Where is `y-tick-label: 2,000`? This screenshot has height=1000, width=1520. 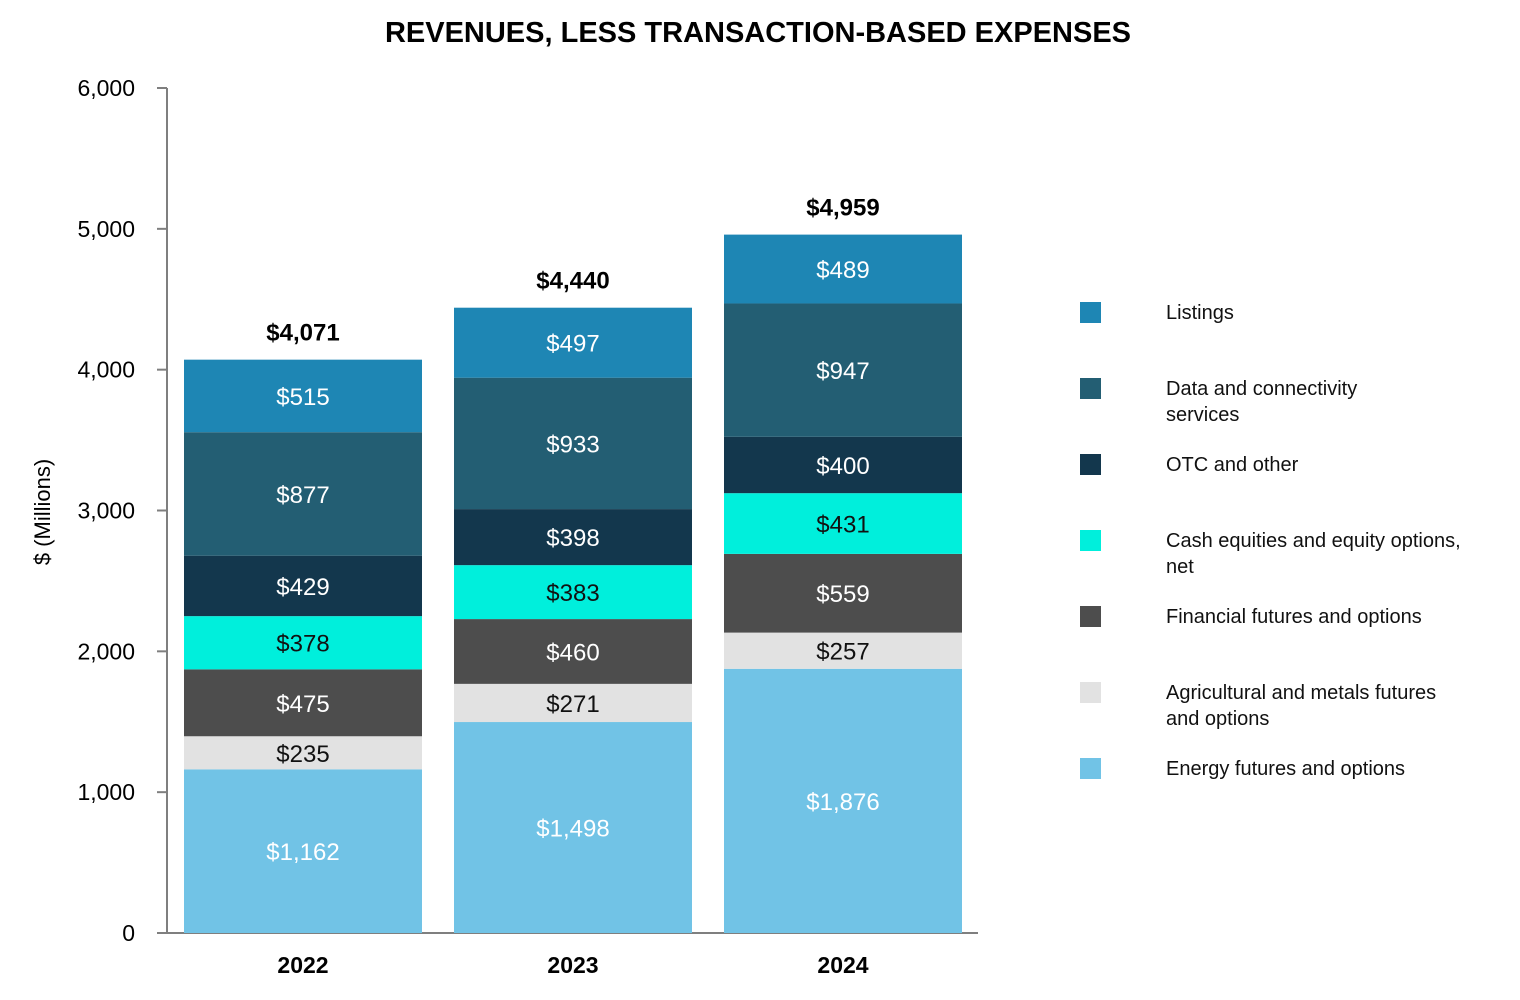 y-tick-label: 2,000 is located at coordinates (106, 651).